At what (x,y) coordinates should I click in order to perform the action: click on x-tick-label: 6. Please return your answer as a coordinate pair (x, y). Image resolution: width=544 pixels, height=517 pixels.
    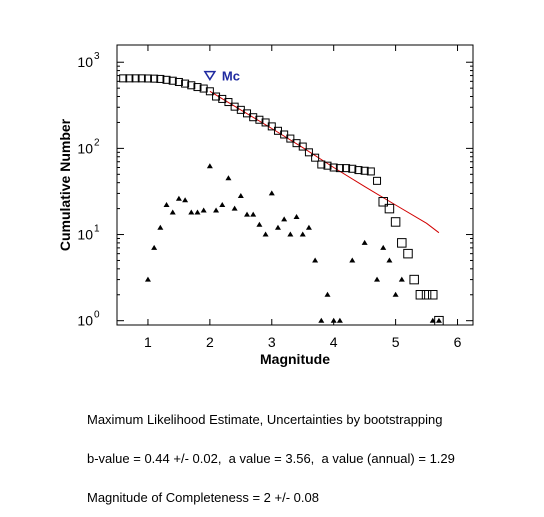
    Looking at the image, I should click on (458, 342).